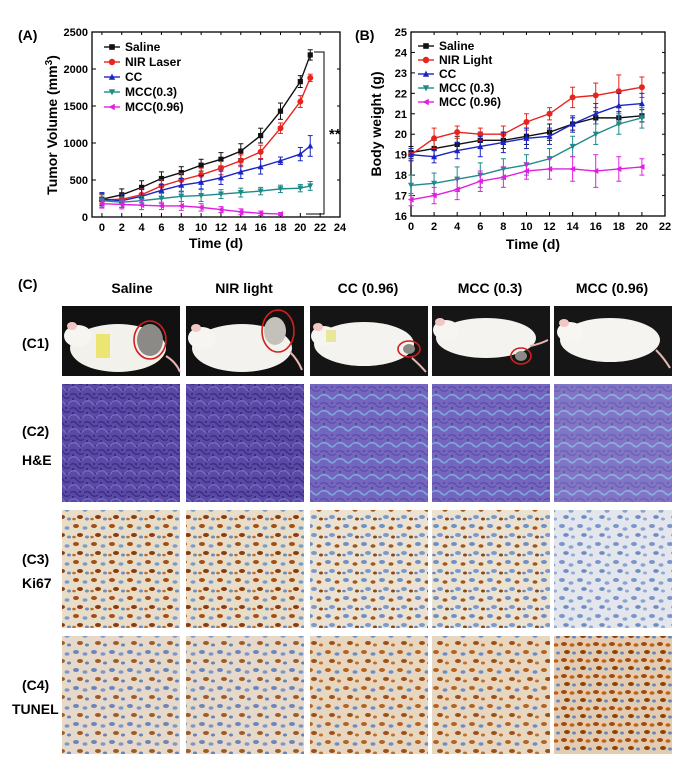  Describe the element at coordinates (401, 176) in the screenshot. I see `y-tick-label-b-18: 18` at that location.